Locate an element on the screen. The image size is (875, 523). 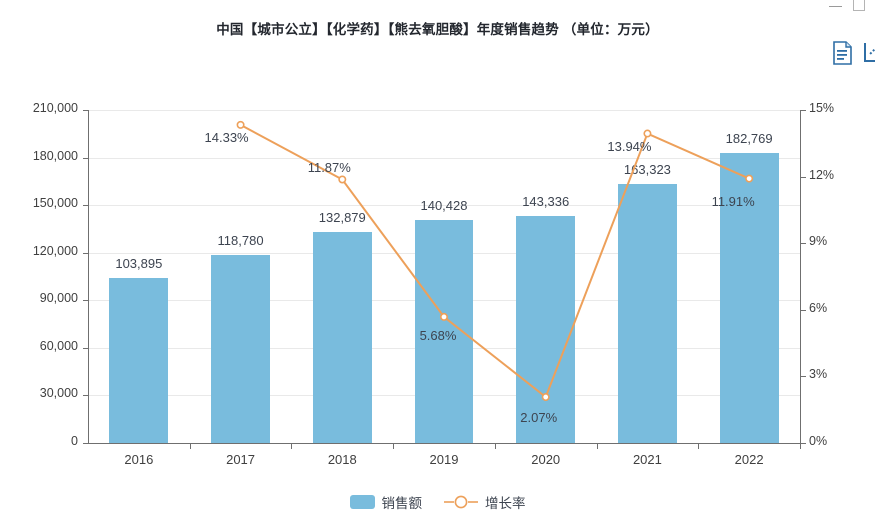
growth-rate-value-label: 13.94% is located at coordinates (629, 146).